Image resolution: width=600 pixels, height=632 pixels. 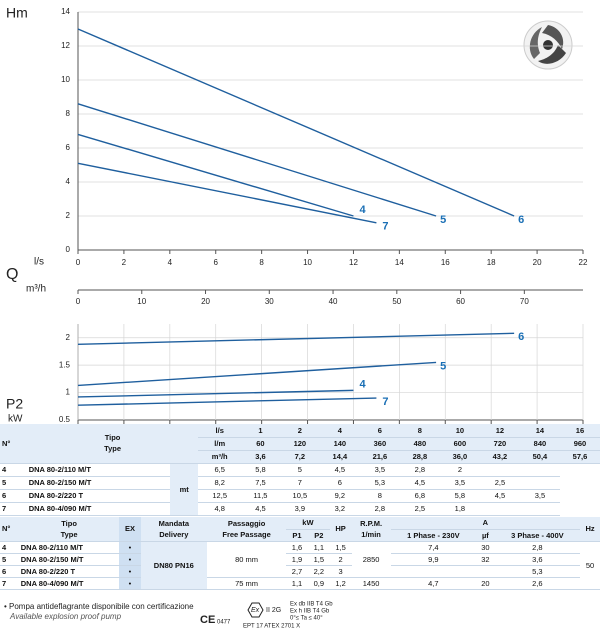 What do you see at coordinates (247, 529) in the screenshot?
I see `header-cell: Passaggio Free Passage` at bounding box center [247, 529].